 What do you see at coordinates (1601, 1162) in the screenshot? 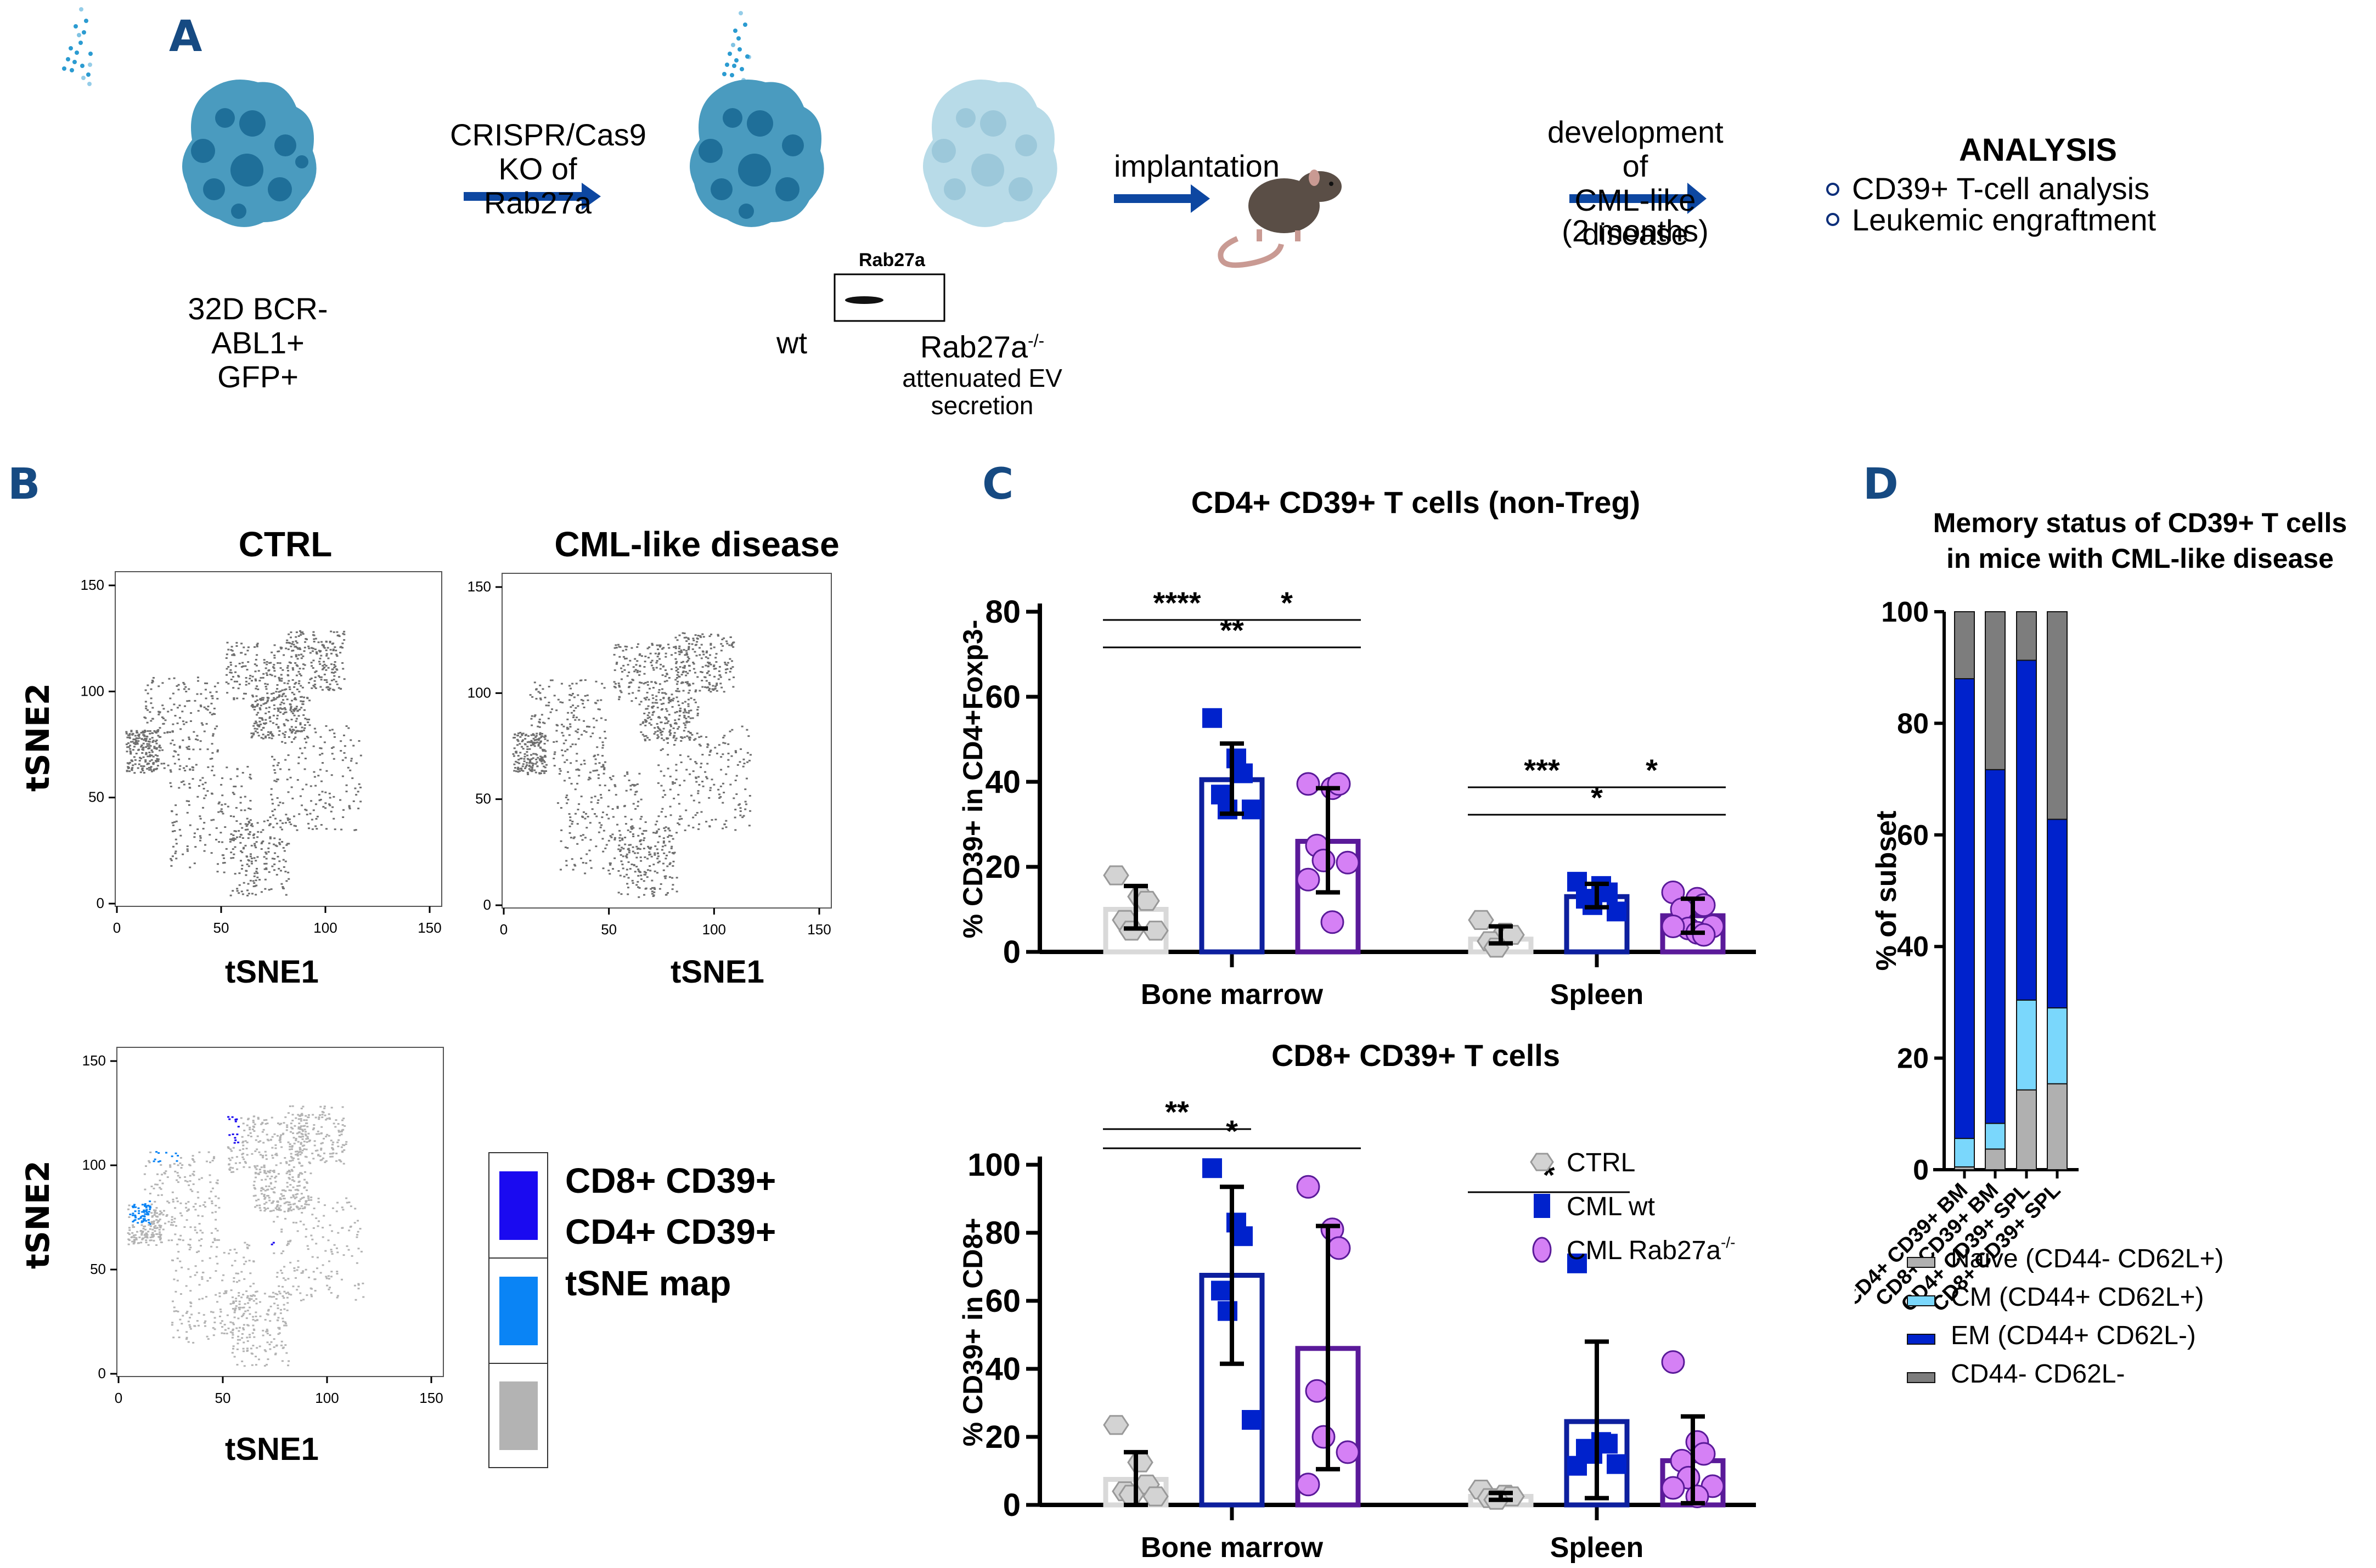
I see `legend-label: CTRL` at bounding box center [1601, 1162].